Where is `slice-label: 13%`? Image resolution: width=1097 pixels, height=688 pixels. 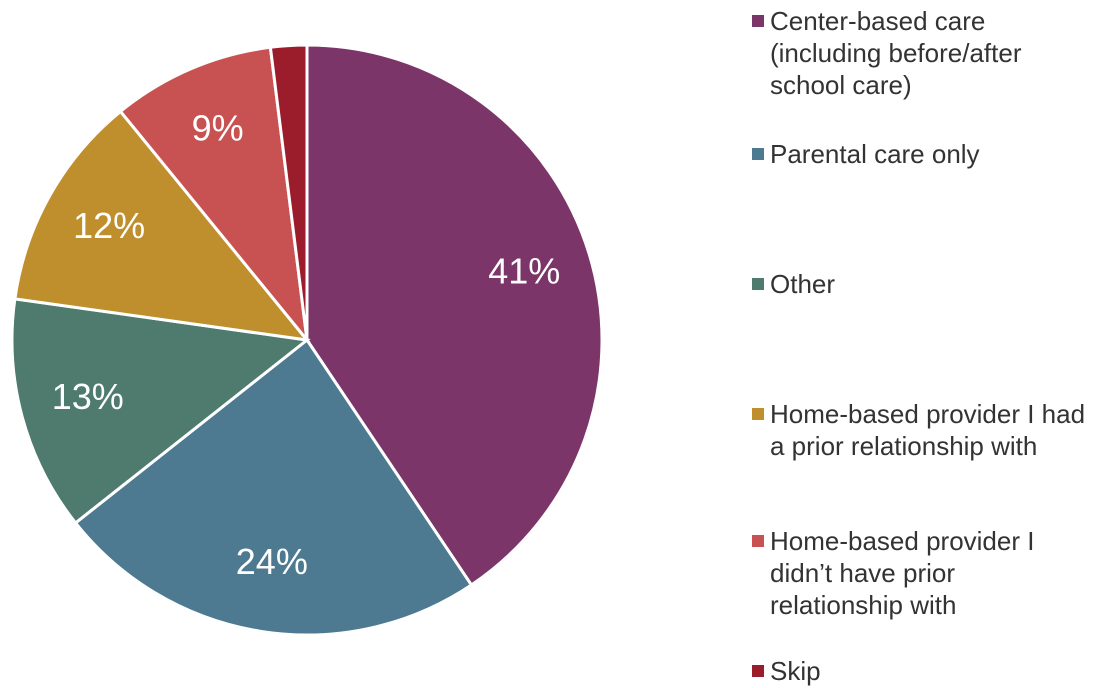 slice-label: 13% is located at coordinates (88, 396).